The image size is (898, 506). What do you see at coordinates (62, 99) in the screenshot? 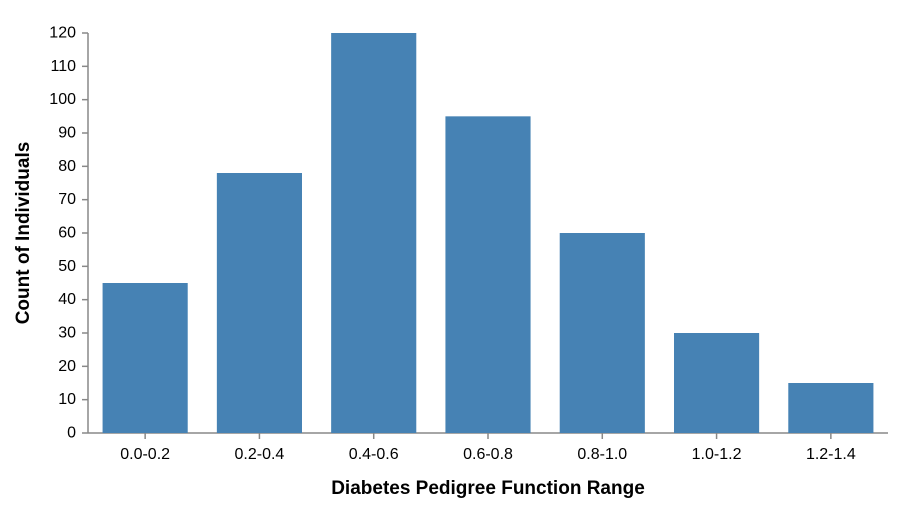
I see `y-tick-label: 100` at bounding box center [62, 99].